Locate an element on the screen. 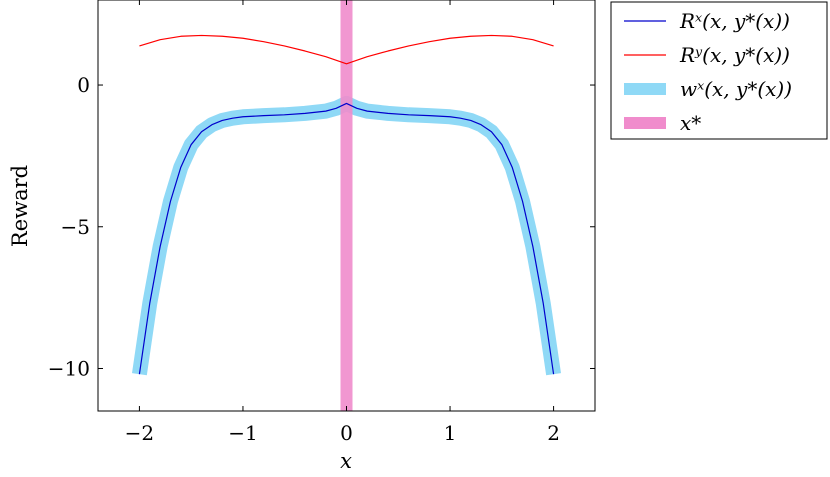 Image resolution: width=830 pixels, height=477 pixels. x-axis-label: x is located at coordinates (346, 461).